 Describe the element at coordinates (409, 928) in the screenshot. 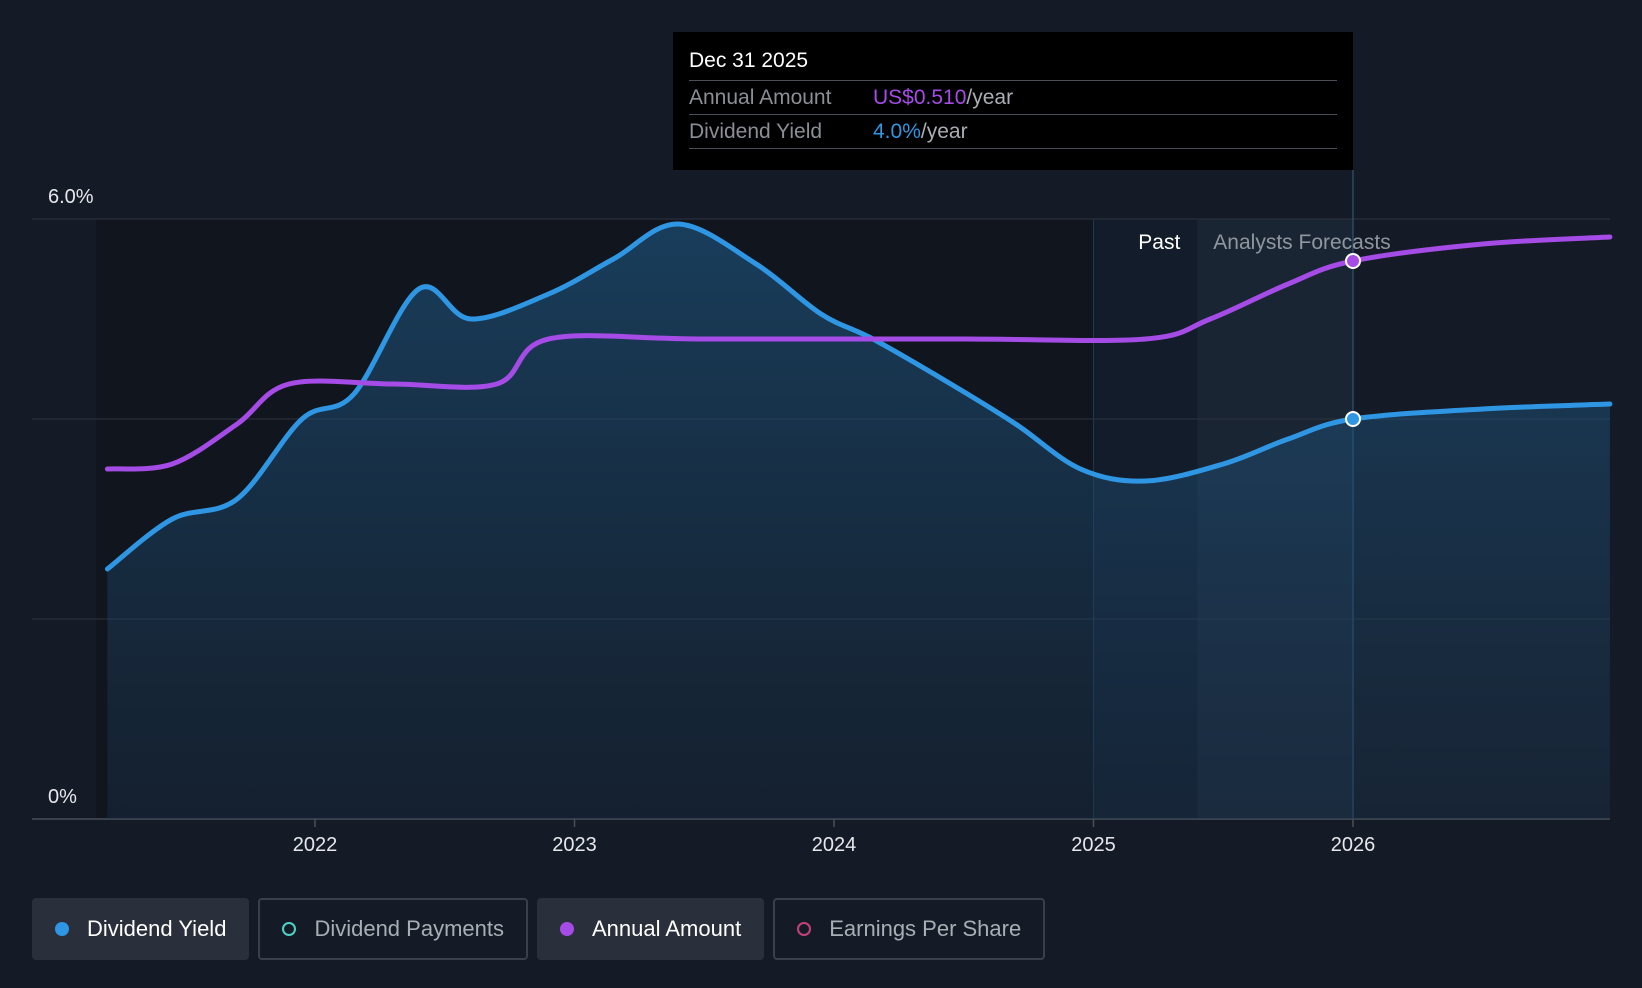

I see `legend-label: Dividend Payments` at that location.